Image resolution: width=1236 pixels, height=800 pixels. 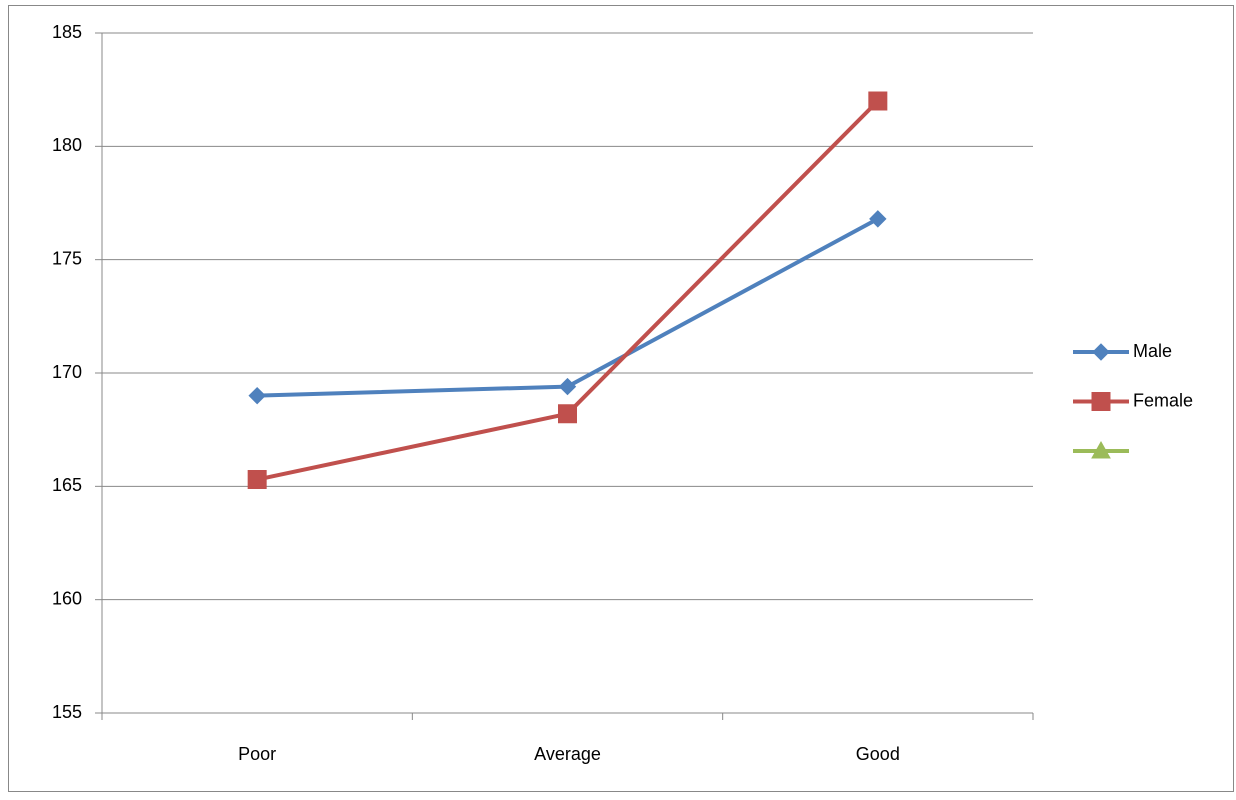 What do you see at coordinates (67, 145) in the screenshot?
I see `y-tick-label: 180` at bounding box center [67, 145].